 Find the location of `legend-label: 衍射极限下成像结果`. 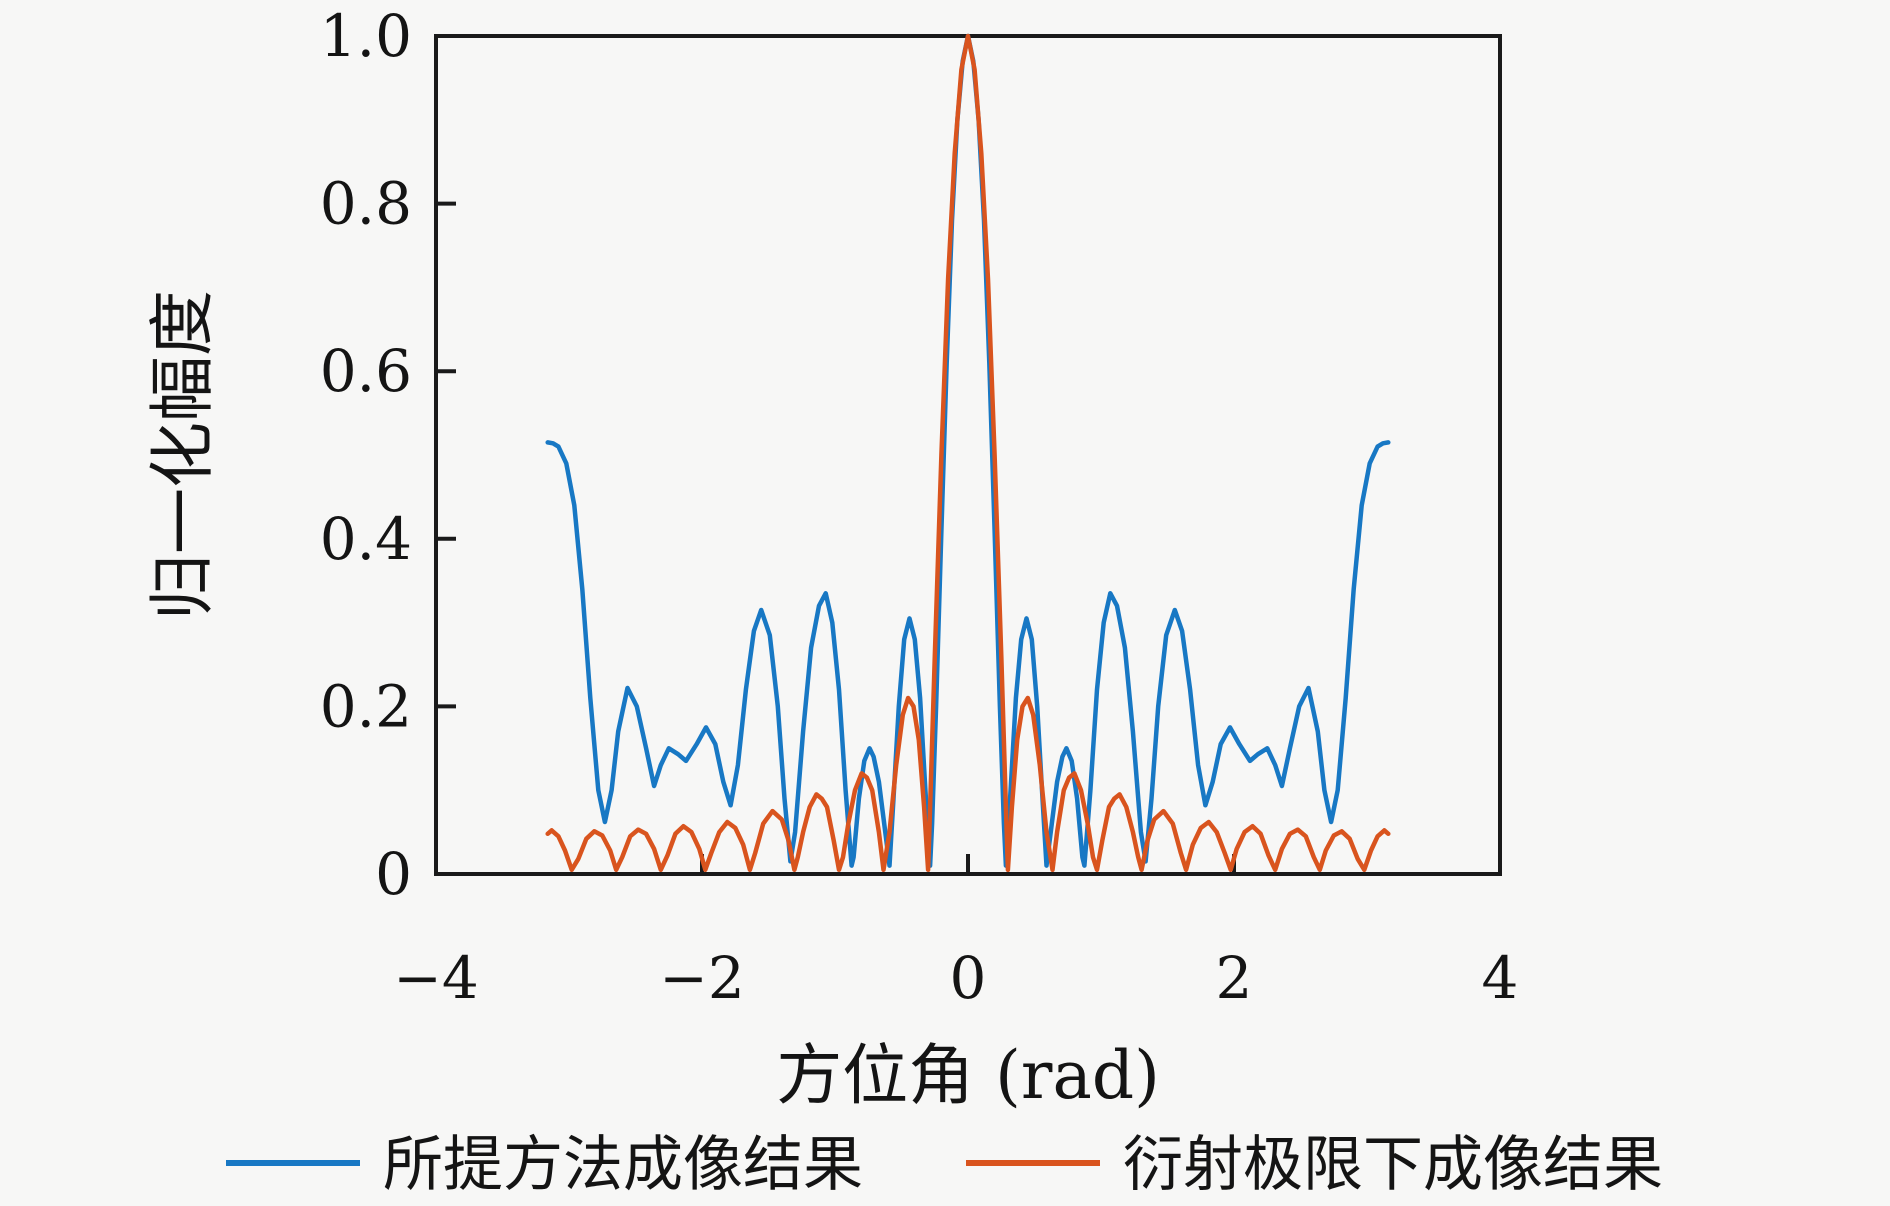

legend-label: 衍射极限下成像结果 is located at coordinates (1393, 1165).